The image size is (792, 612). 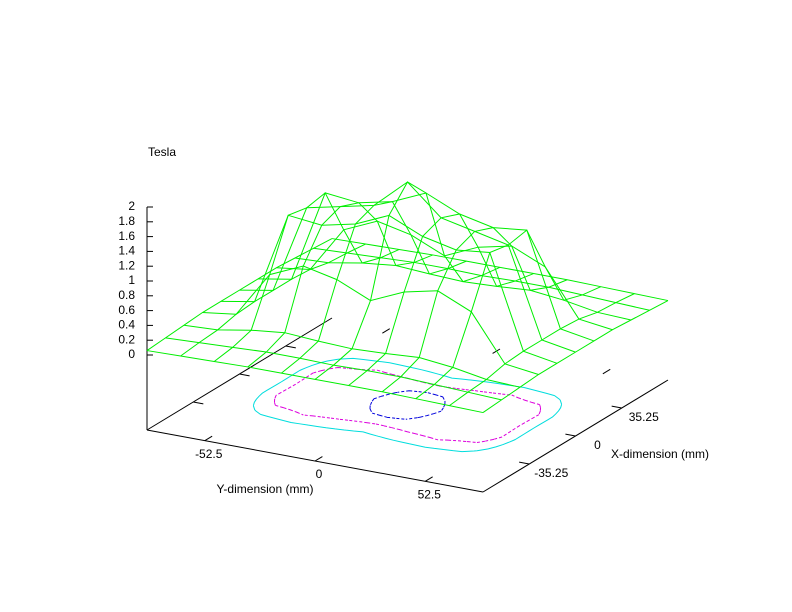 What do you see at coordinates (131, 354) in the screenshot?
I see `z-tick-label: 0` at bounding box center [131, 354].